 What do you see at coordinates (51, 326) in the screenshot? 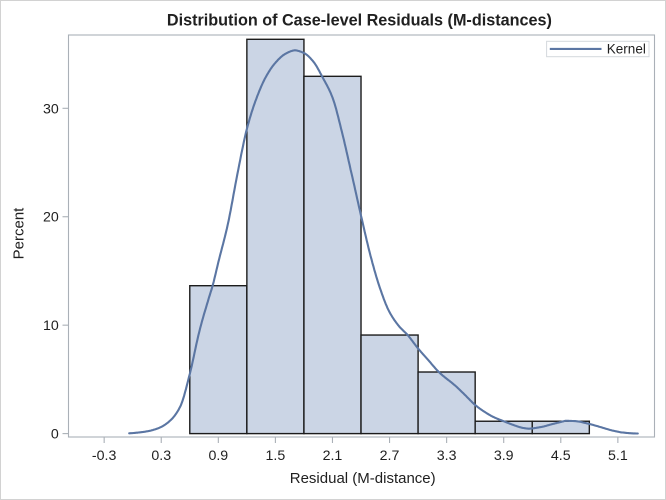
I see `svg-text: 10` at bounding box center [51, 326].